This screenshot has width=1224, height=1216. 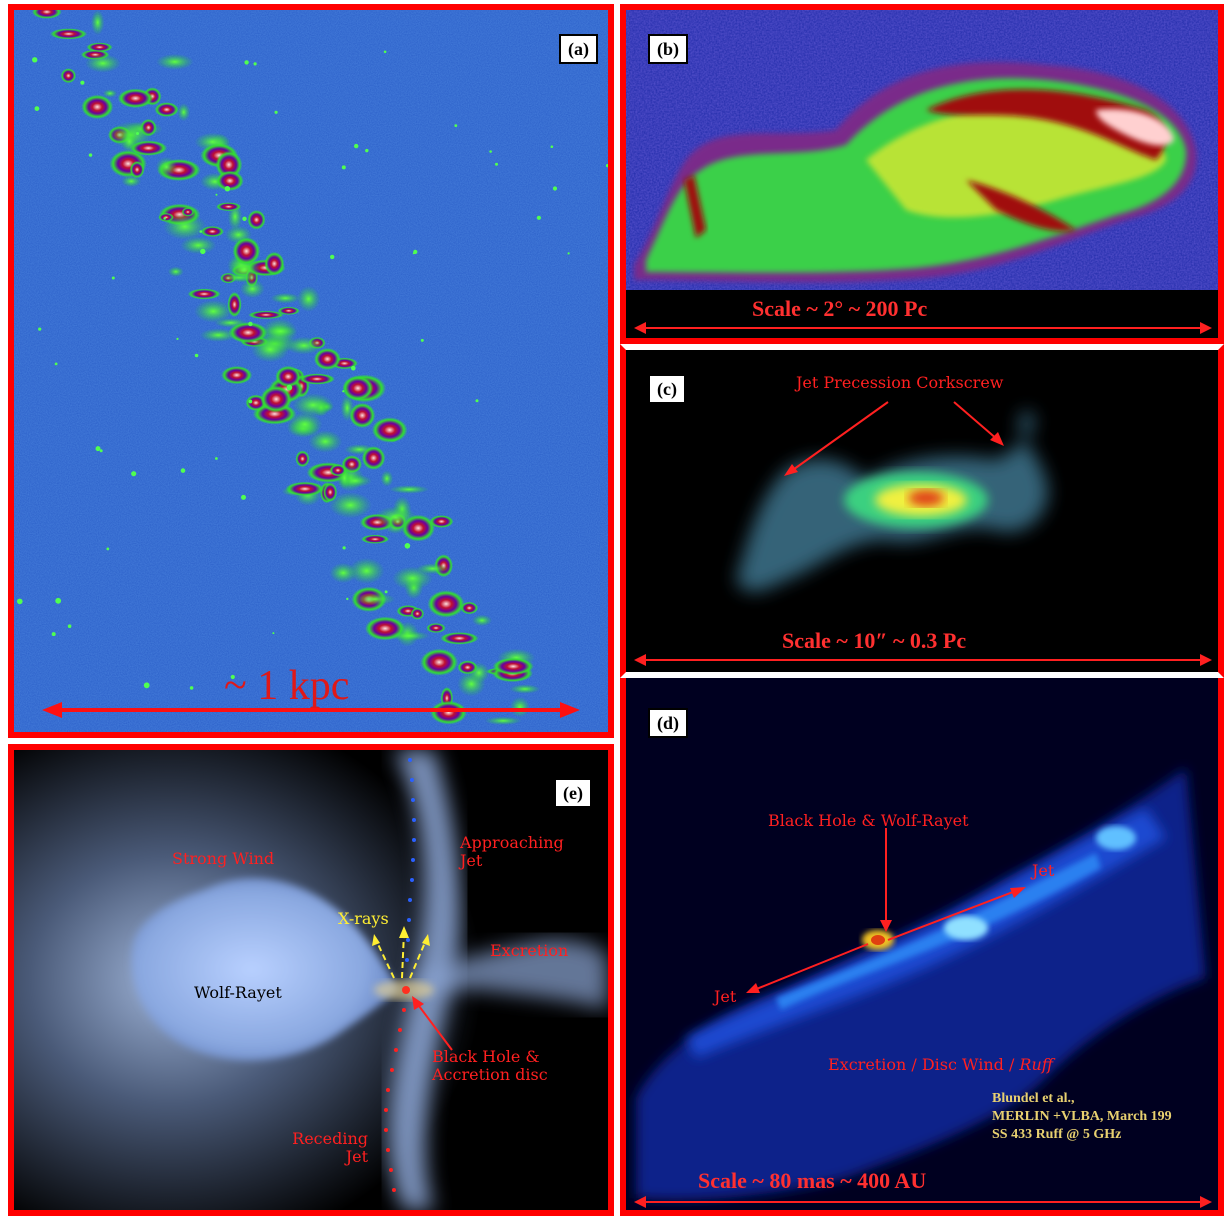 I want to click on panel-b: (b) Scale ~ 2° ~ 200 Pc, so click(x=922, y=174).